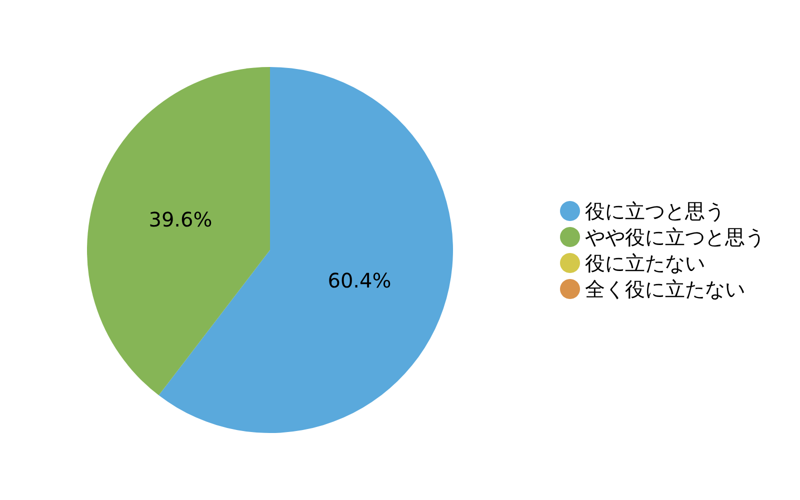  I want to click on data-label: 39.6%, so click(180, 220).